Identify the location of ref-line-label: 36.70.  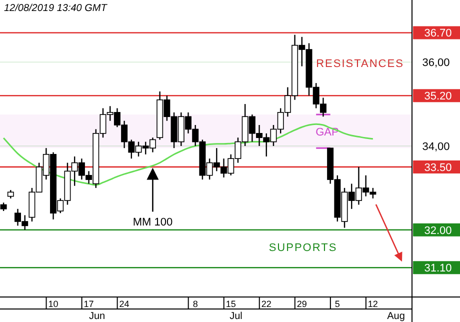
(438, 34).